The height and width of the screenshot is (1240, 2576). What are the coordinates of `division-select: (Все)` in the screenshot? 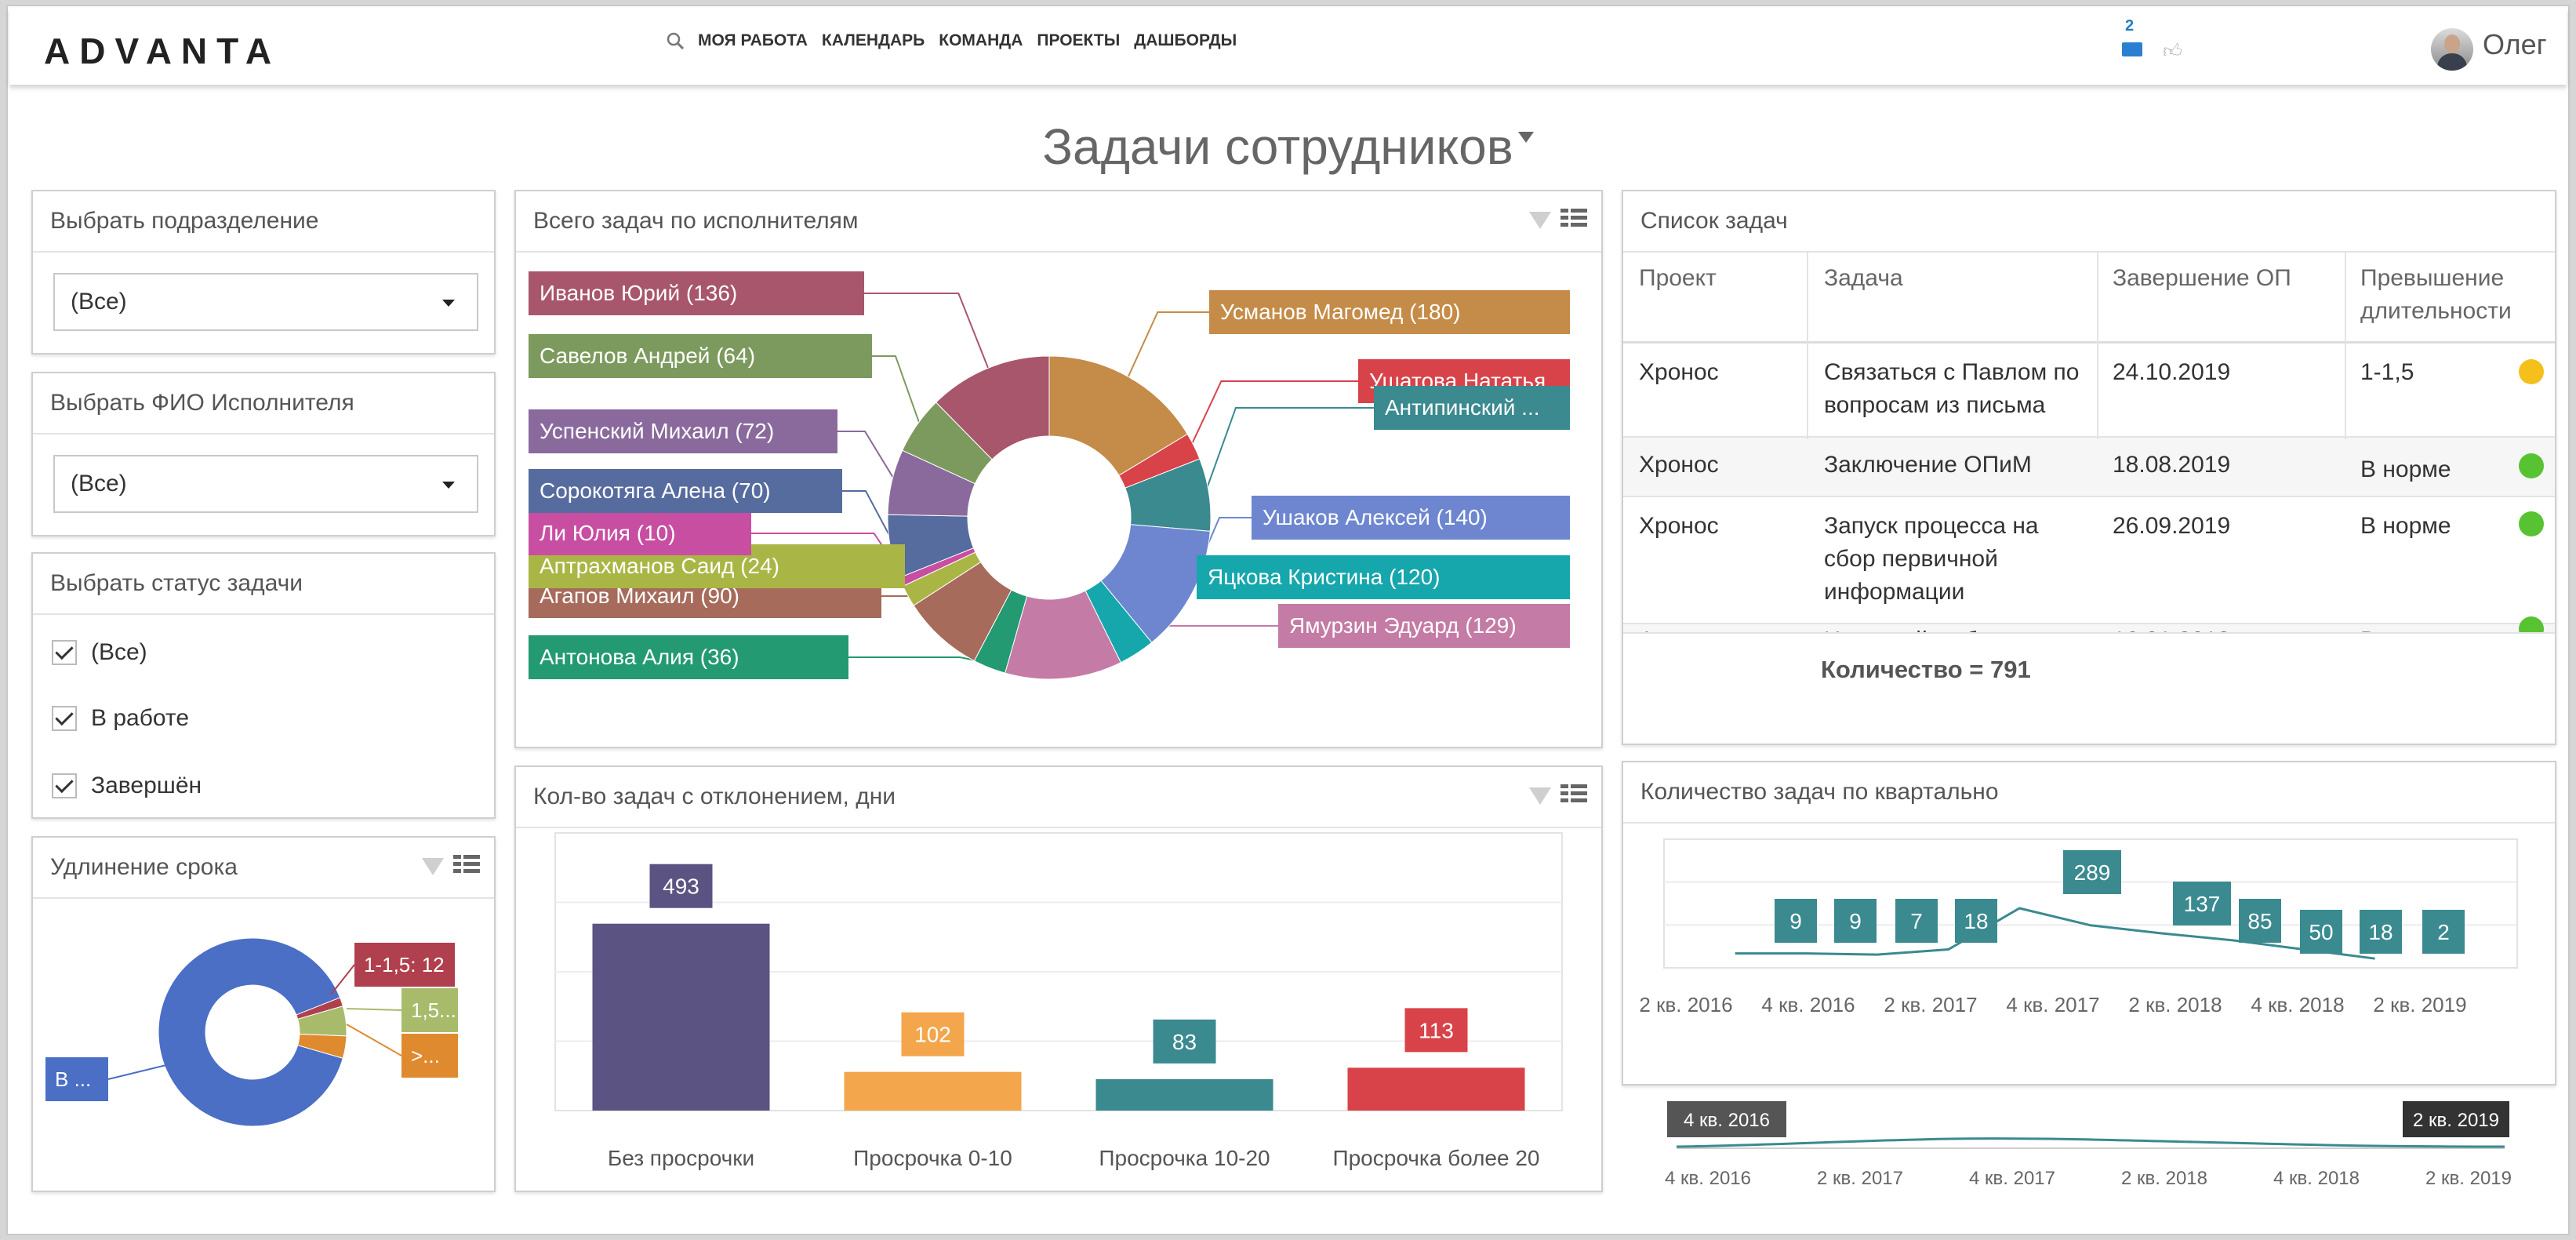 It's located at (265, 302).